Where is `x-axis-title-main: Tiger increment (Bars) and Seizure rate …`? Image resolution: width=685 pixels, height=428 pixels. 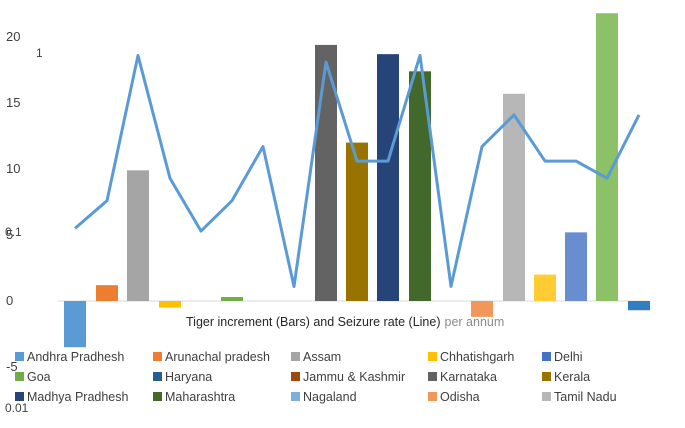
x-axis-title-main: Tiger increment (Bars) and Seizure rate … is located at coordinates (313, 322).